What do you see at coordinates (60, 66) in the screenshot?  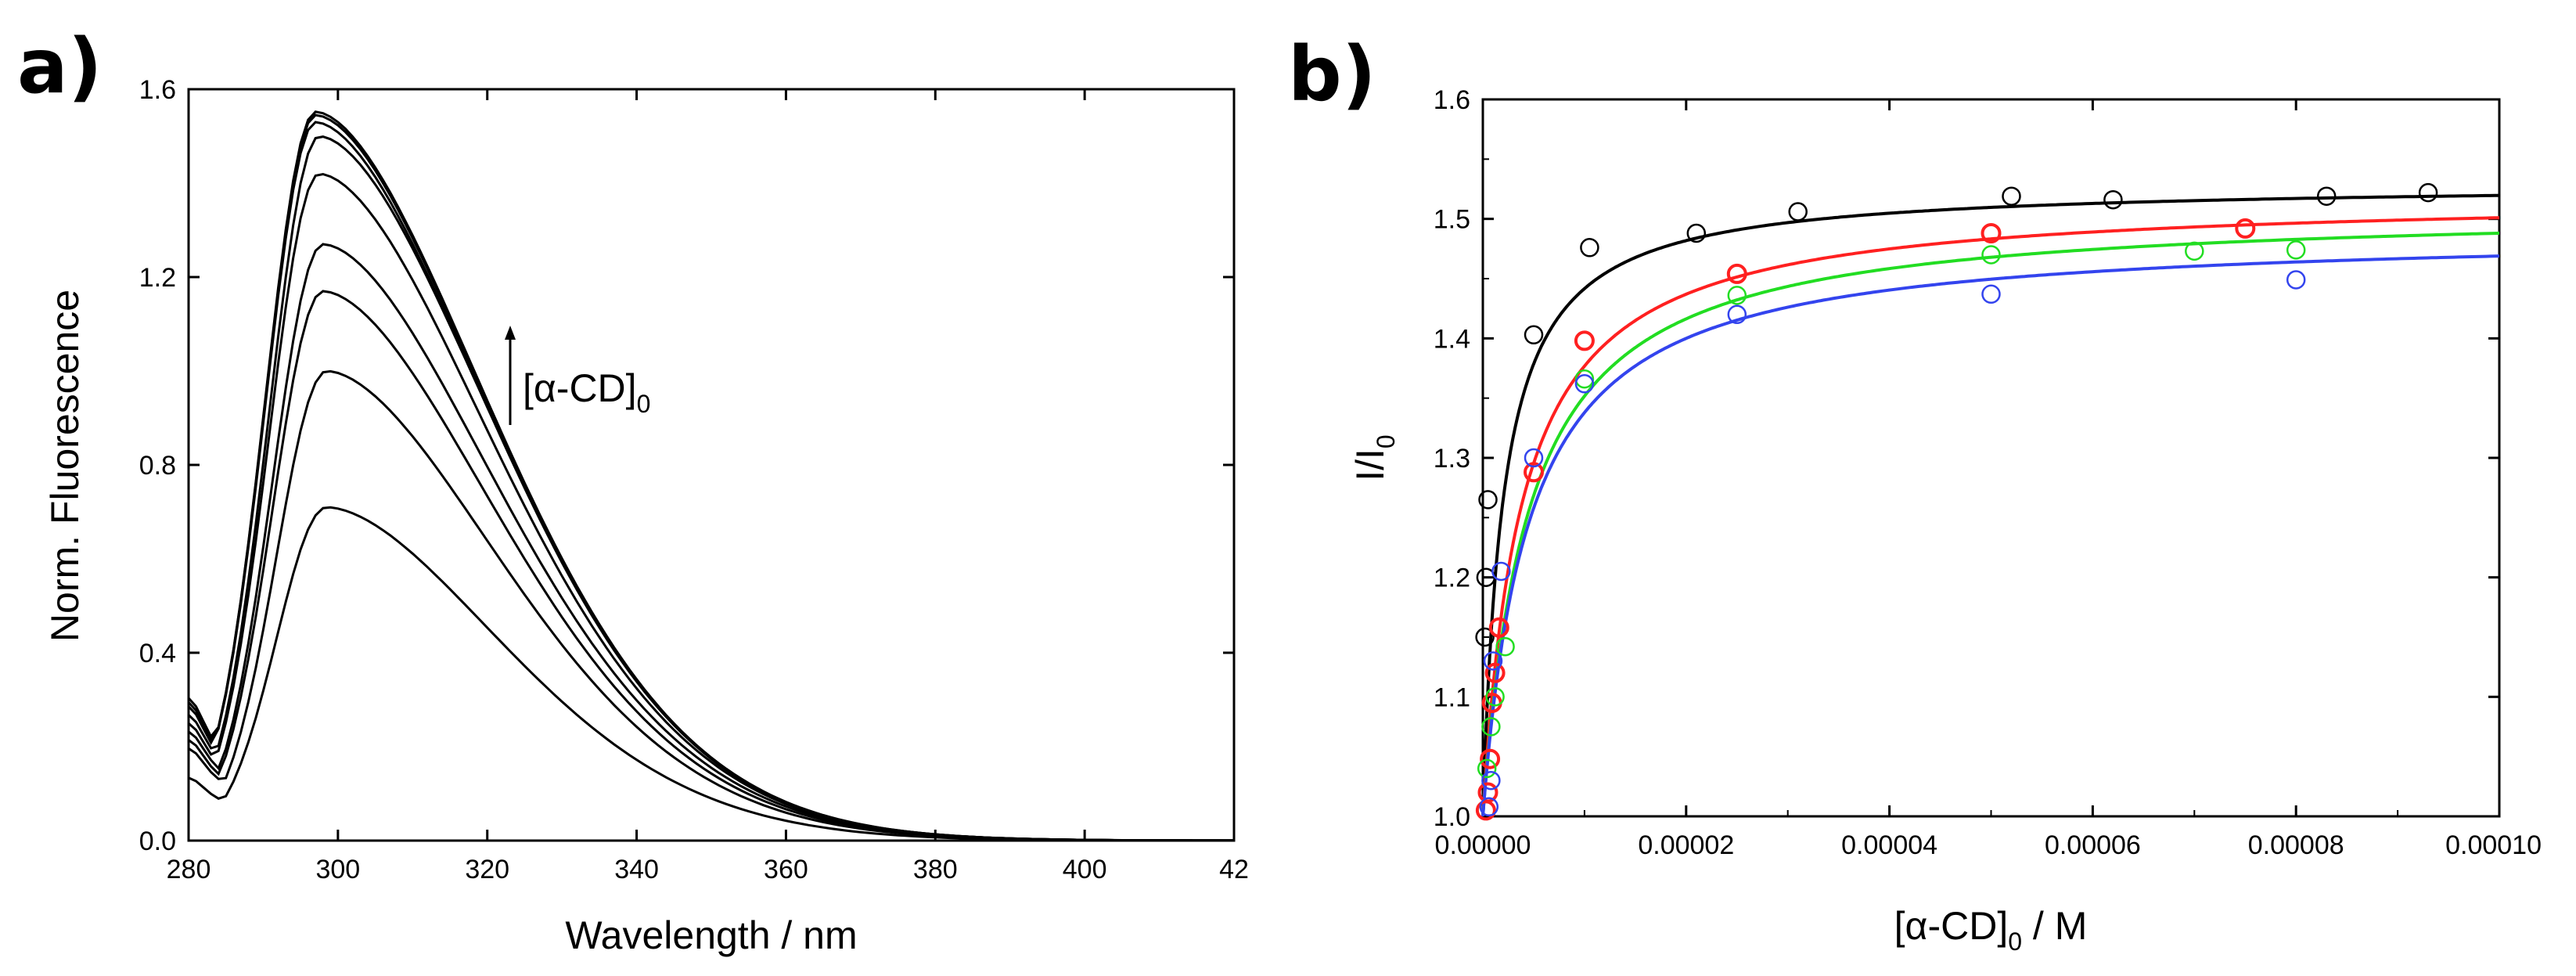 I see `panel-a-label: a)` at bounding box center [60, 66].